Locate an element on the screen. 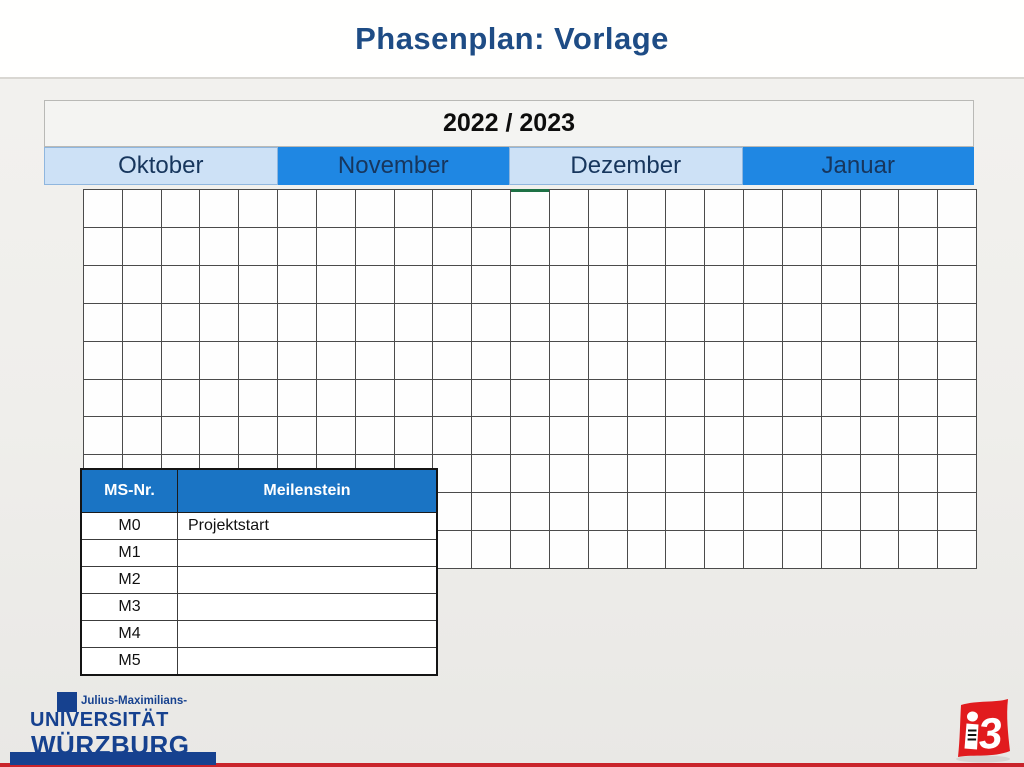  month-header-januar: Januar is located at coordinates (858, 166).